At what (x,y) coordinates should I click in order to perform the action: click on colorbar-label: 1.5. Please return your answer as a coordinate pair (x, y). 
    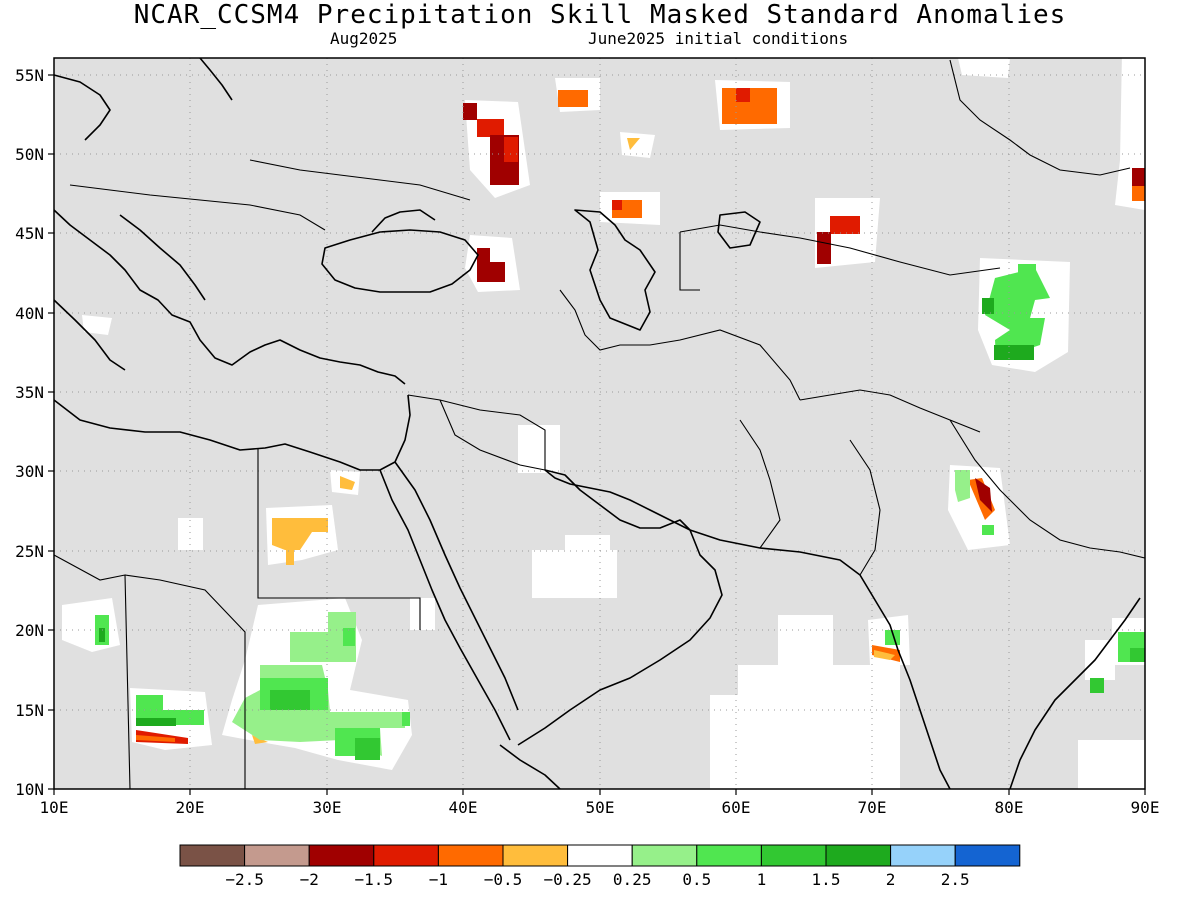
    Looking at the image, I should click on (826, 879).